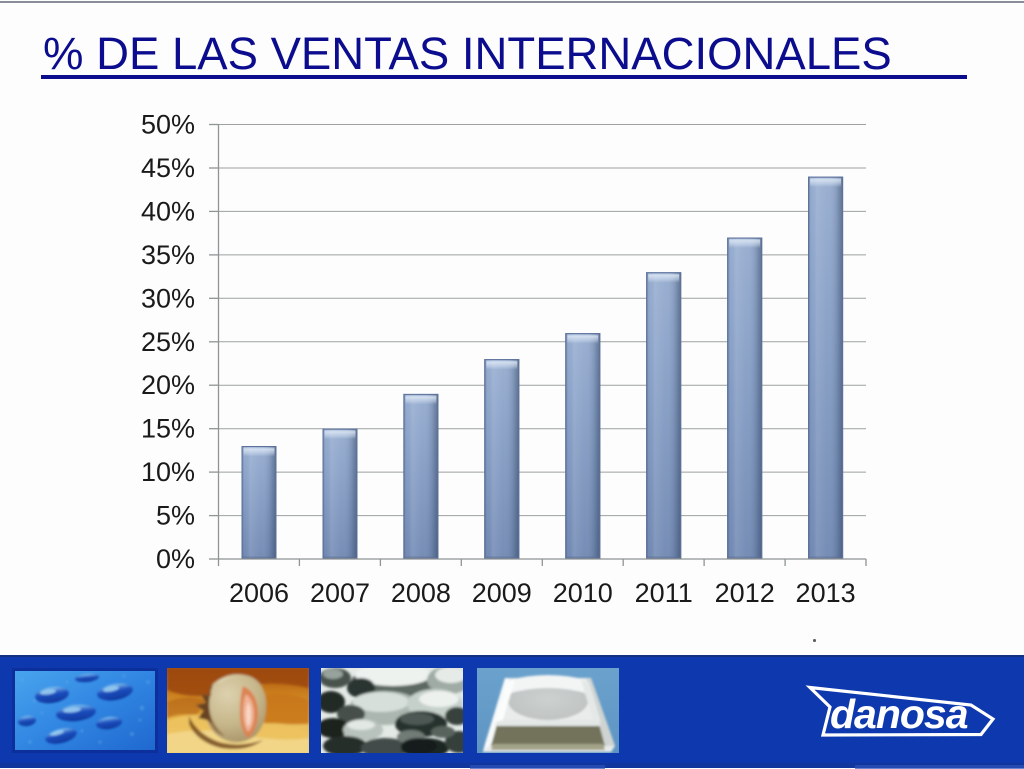 This screenshot has width=1024, height=769. What do you see at coordinates (168, 125) in the screenshot?
I see `svg-text: 50%` at bounding box center [168, 125].